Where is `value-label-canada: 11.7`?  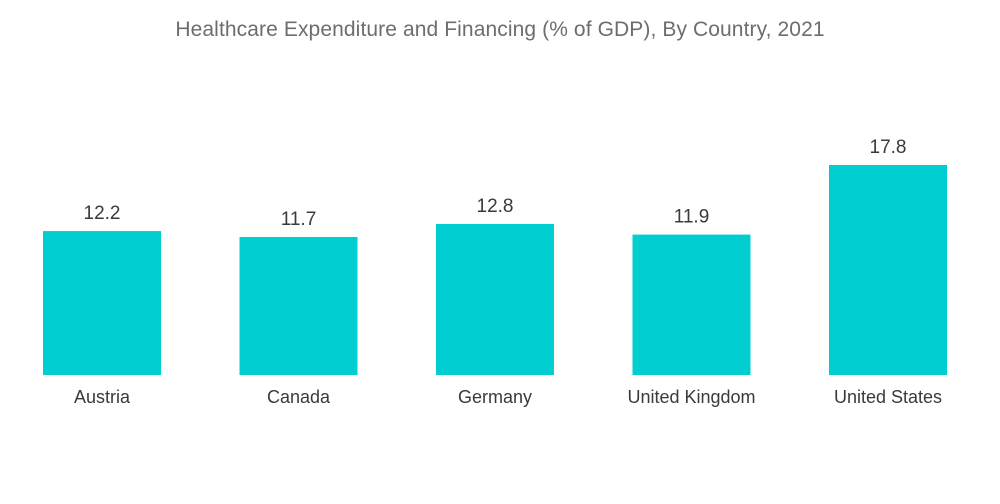
value-label-canada: 11.7 is located at coordinates (299, 219).